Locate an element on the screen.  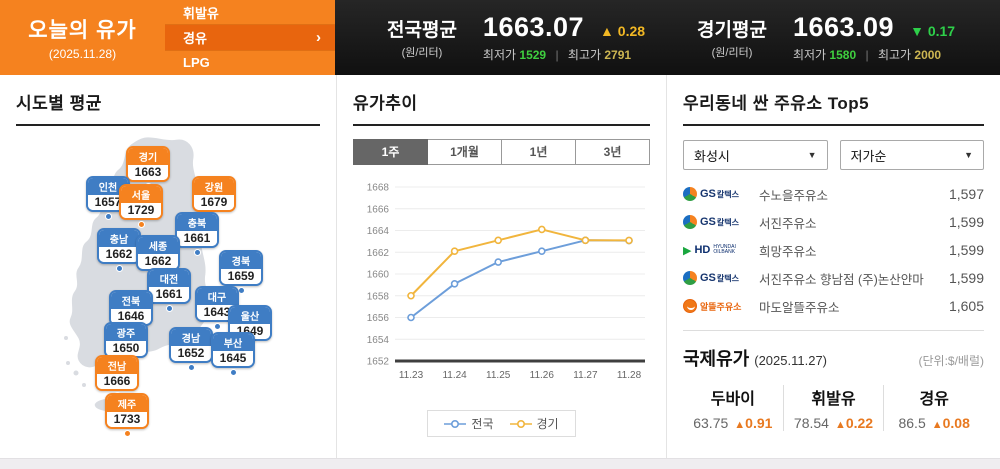
svg-text: 11.28 is located at coordinates (629, 375).